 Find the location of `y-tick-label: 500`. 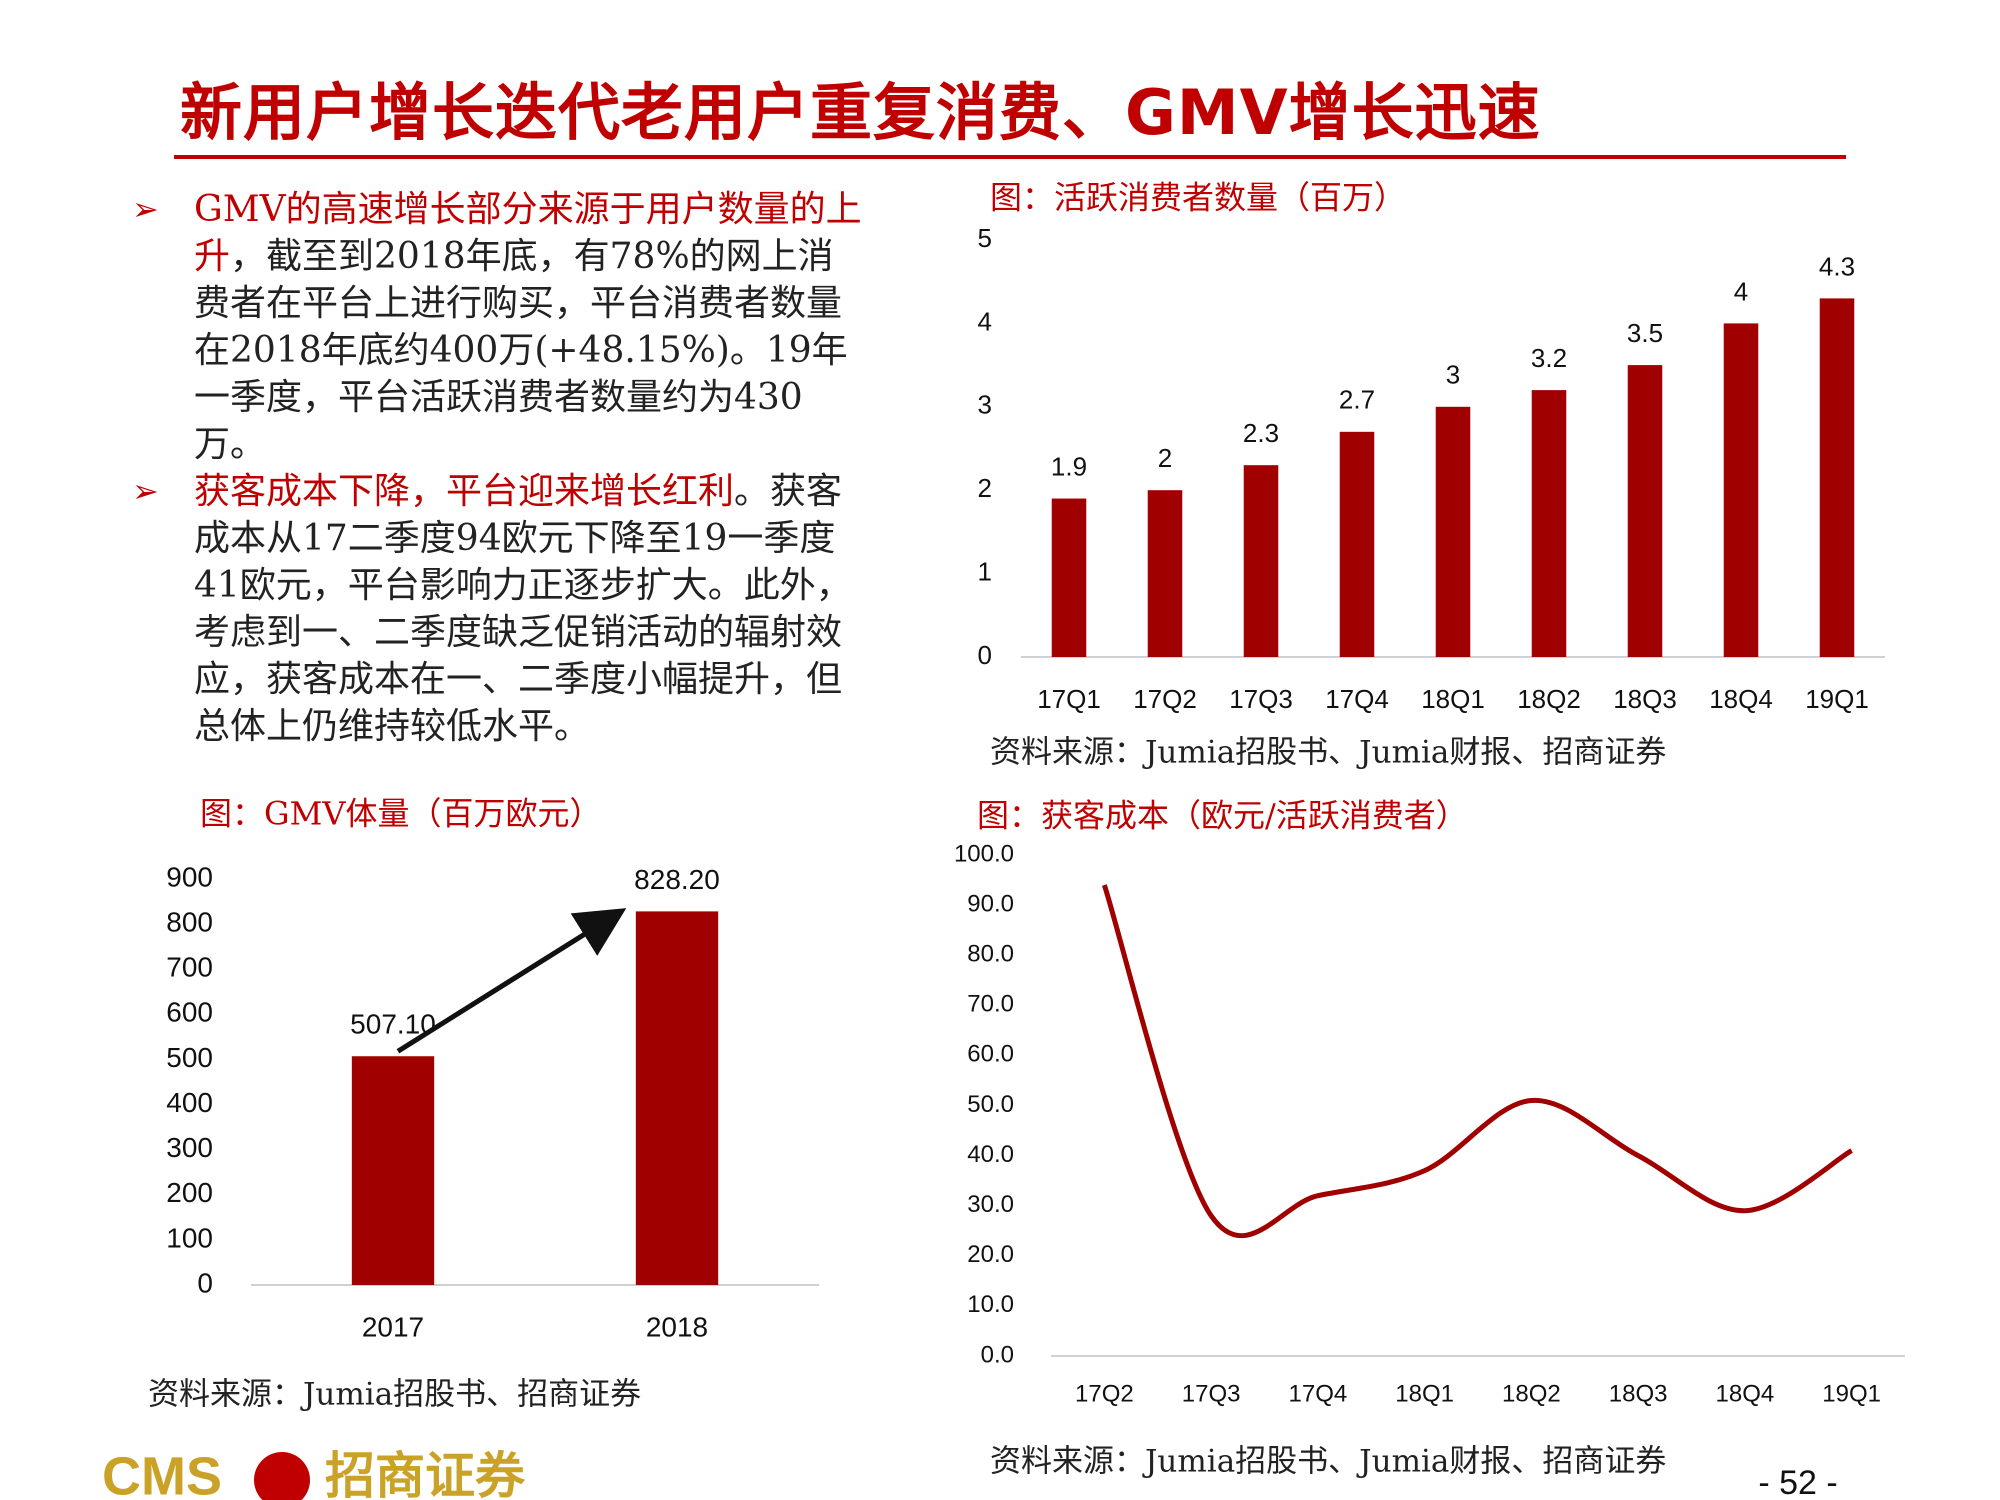

y-tick-label: 500 is located at coordinates (189, 1057).